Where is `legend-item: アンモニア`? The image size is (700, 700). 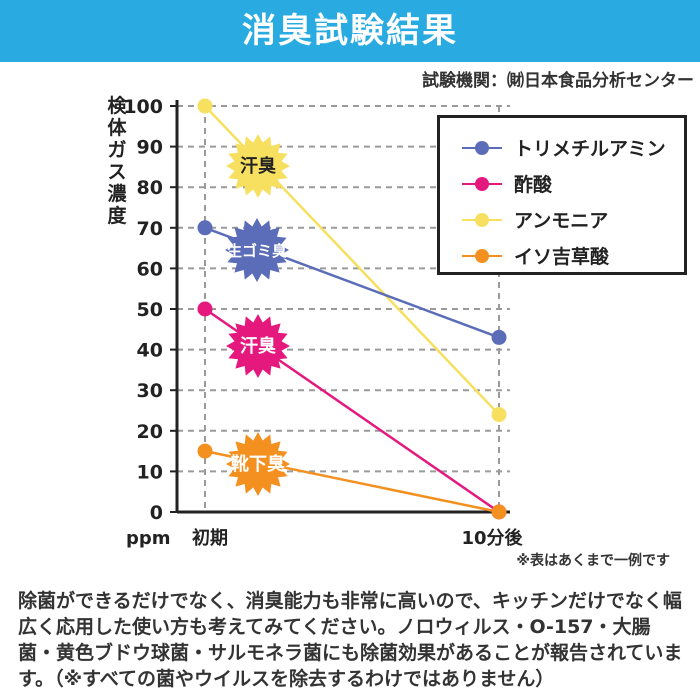 legend-item: アンモニア is located at coordinates (535, 219).